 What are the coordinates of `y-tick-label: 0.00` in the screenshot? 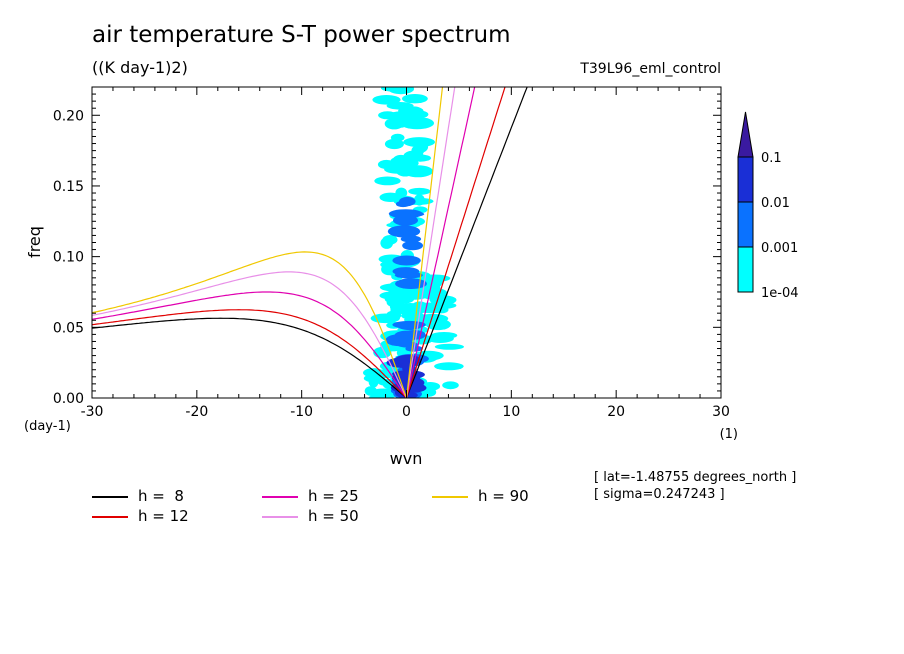 It's located at (68, 399).